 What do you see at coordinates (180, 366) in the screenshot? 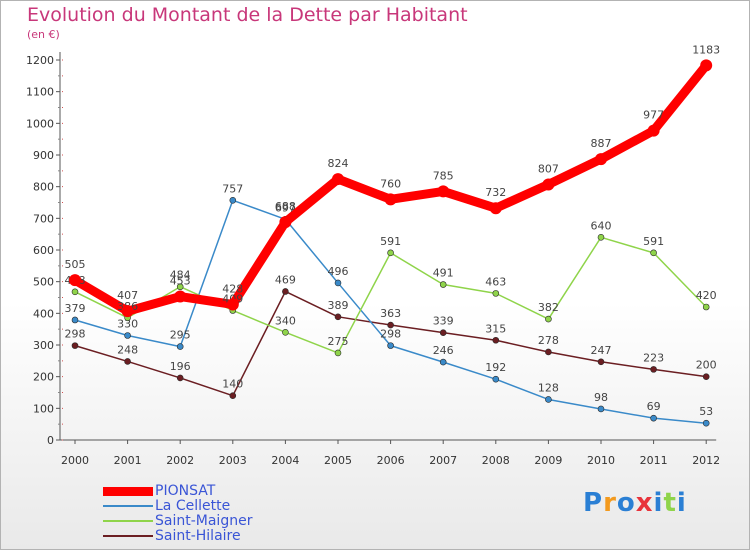
I see `data-label: 196` at bounding box center [180, 366].